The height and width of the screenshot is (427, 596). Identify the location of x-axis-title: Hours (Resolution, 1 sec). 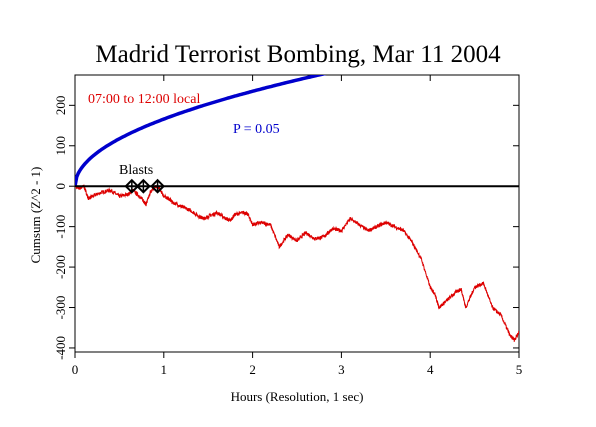
(297, 396).